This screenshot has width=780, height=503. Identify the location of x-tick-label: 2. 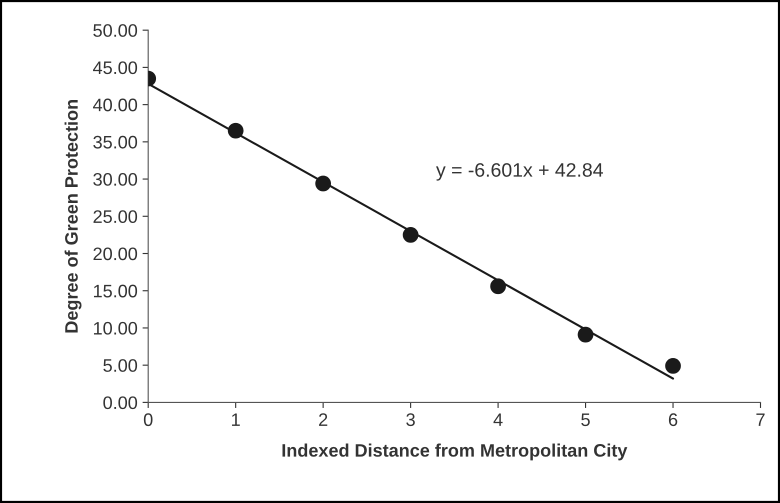
(323, 419).